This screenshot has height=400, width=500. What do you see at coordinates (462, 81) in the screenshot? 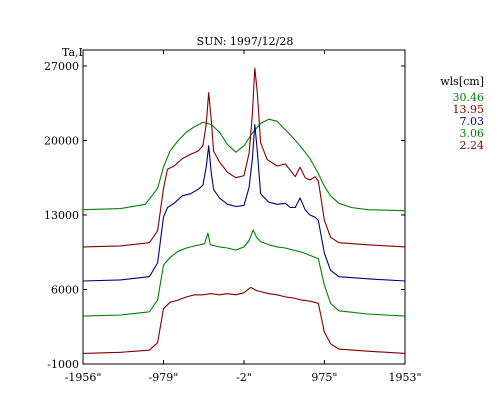
I see `legend-title: wls[cm]` at bounding box center [462, 81].